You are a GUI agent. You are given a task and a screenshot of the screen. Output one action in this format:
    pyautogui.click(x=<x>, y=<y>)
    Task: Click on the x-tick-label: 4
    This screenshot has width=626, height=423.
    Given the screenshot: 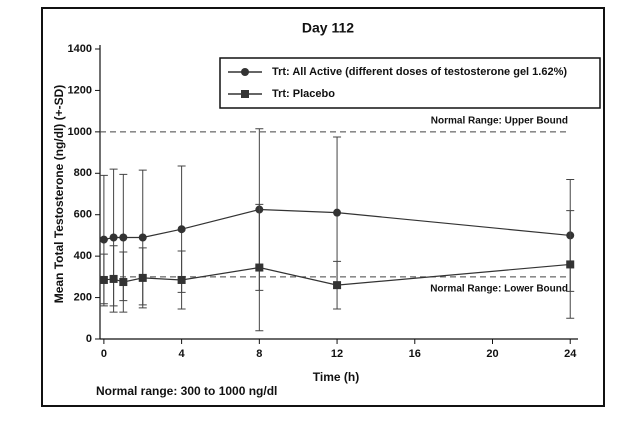 What is the action you would take?
    pyautogui.click(x=182, y=354)
    